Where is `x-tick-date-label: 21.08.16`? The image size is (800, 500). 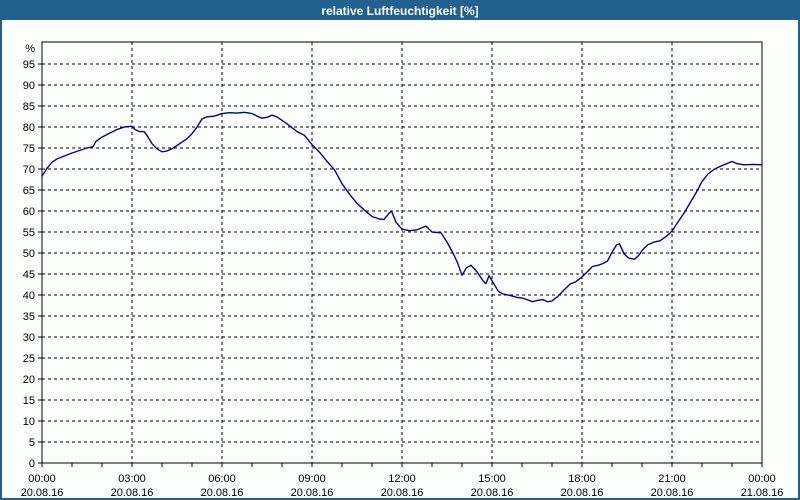 x-tick-date-label: 21.08.16 is located at coordinates (762, 493).